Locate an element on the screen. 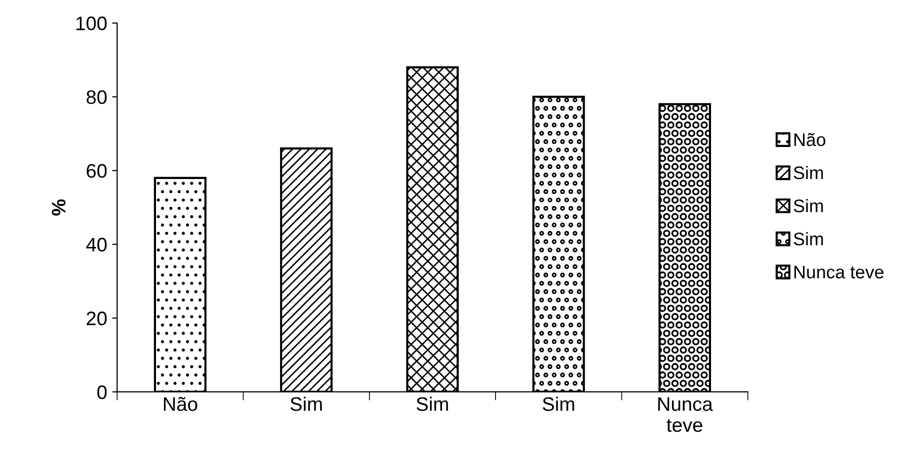  y-axis-title: % is located at coordinates (59, 207).